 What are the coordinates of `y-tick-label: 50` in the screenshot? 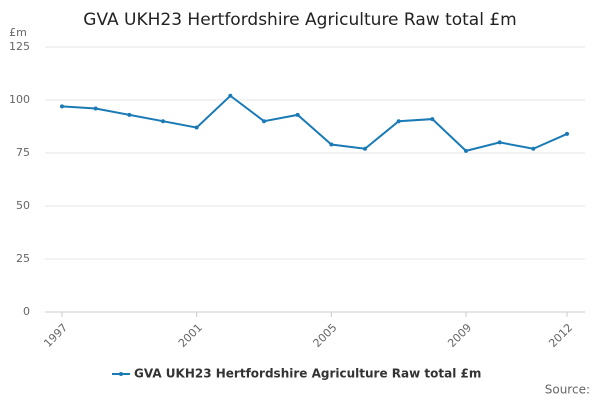 It's located at (23, 205).